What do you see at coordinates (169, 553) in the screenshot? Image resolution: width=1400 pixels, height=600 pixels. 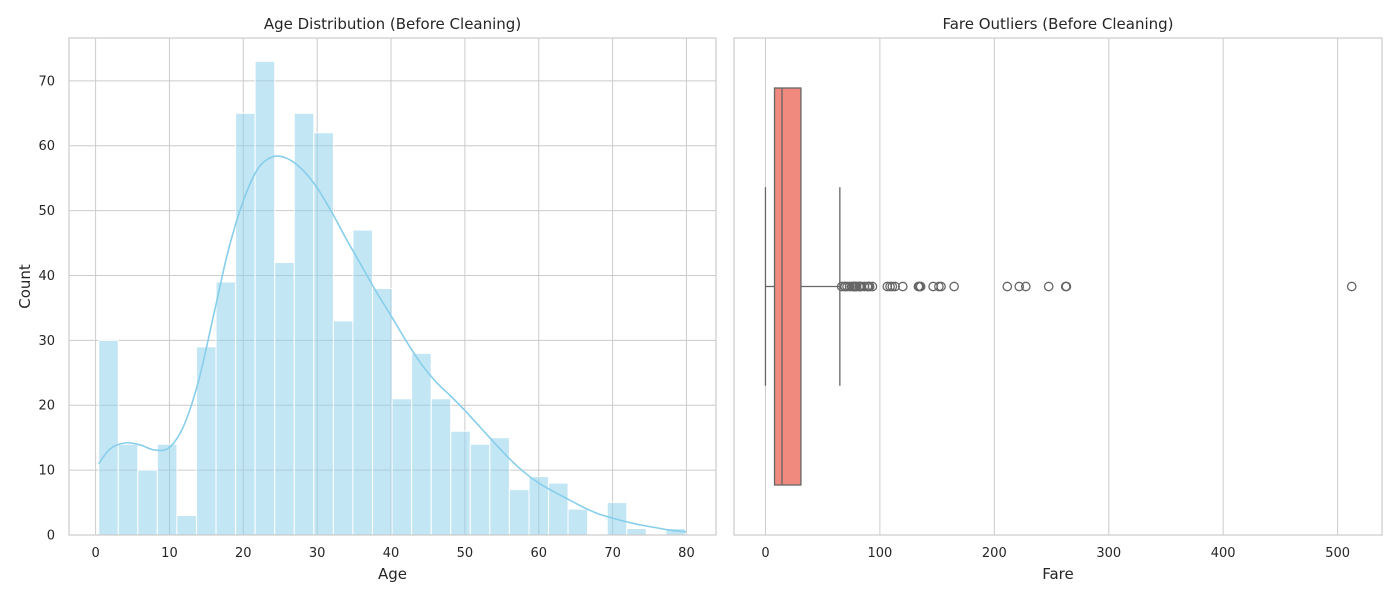 I see `age-x-tick-label: 10` at bounding box center [169, 553].